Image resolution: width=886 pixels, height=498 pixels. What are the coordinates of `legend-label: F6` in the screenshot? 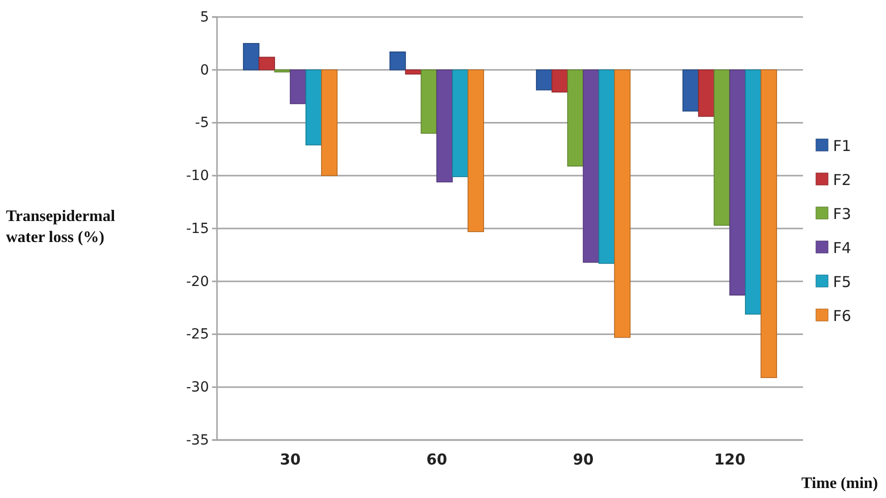 It's located at (842, 316).